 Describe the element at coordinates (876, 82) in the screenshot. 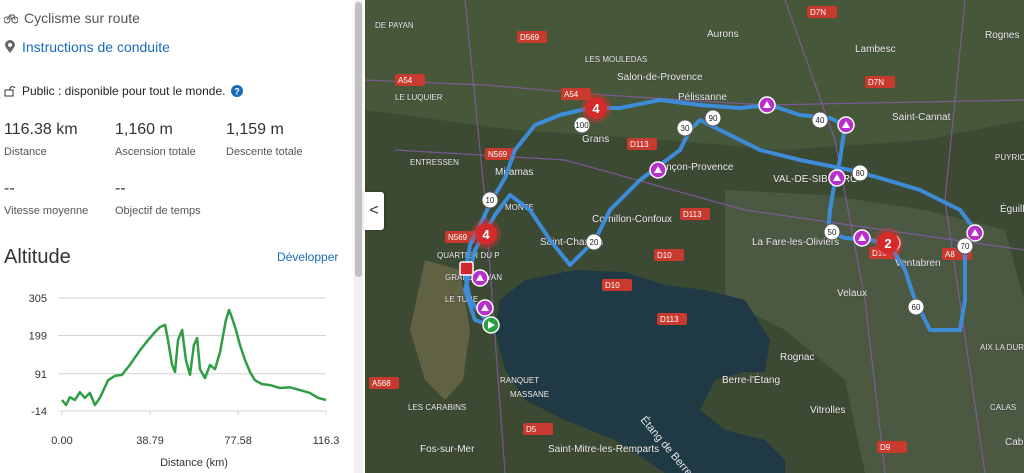

I see `road-label: D7N` at that location.